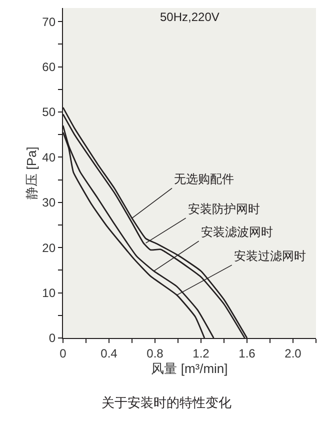 The height and width of the screenshot is (422, 333). Describe the element at coordinates (32, 173) in the screenshot. I see `y-axis-title: 静压 [Pa]` at that location.